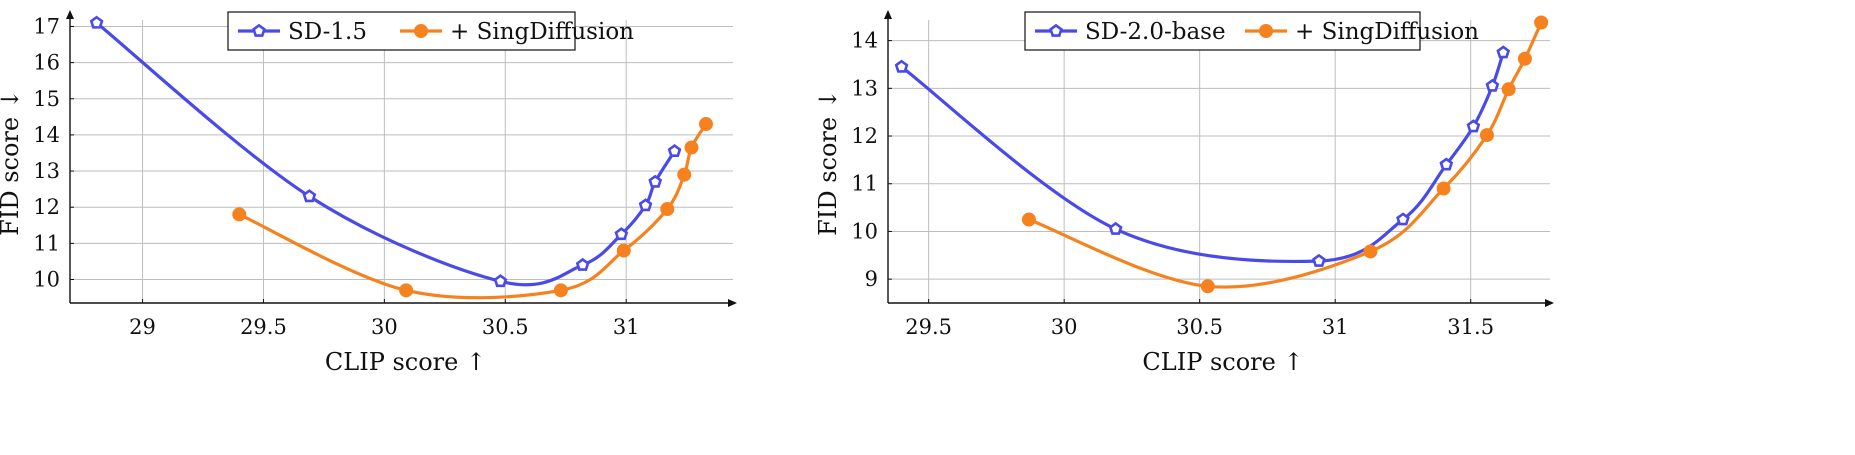 The width and height of the screenshot is (1855, 455). Describe the element at coordinates (1155, 32) in the screenshot. I see `legend-label: SD-2.0-base` at that location.